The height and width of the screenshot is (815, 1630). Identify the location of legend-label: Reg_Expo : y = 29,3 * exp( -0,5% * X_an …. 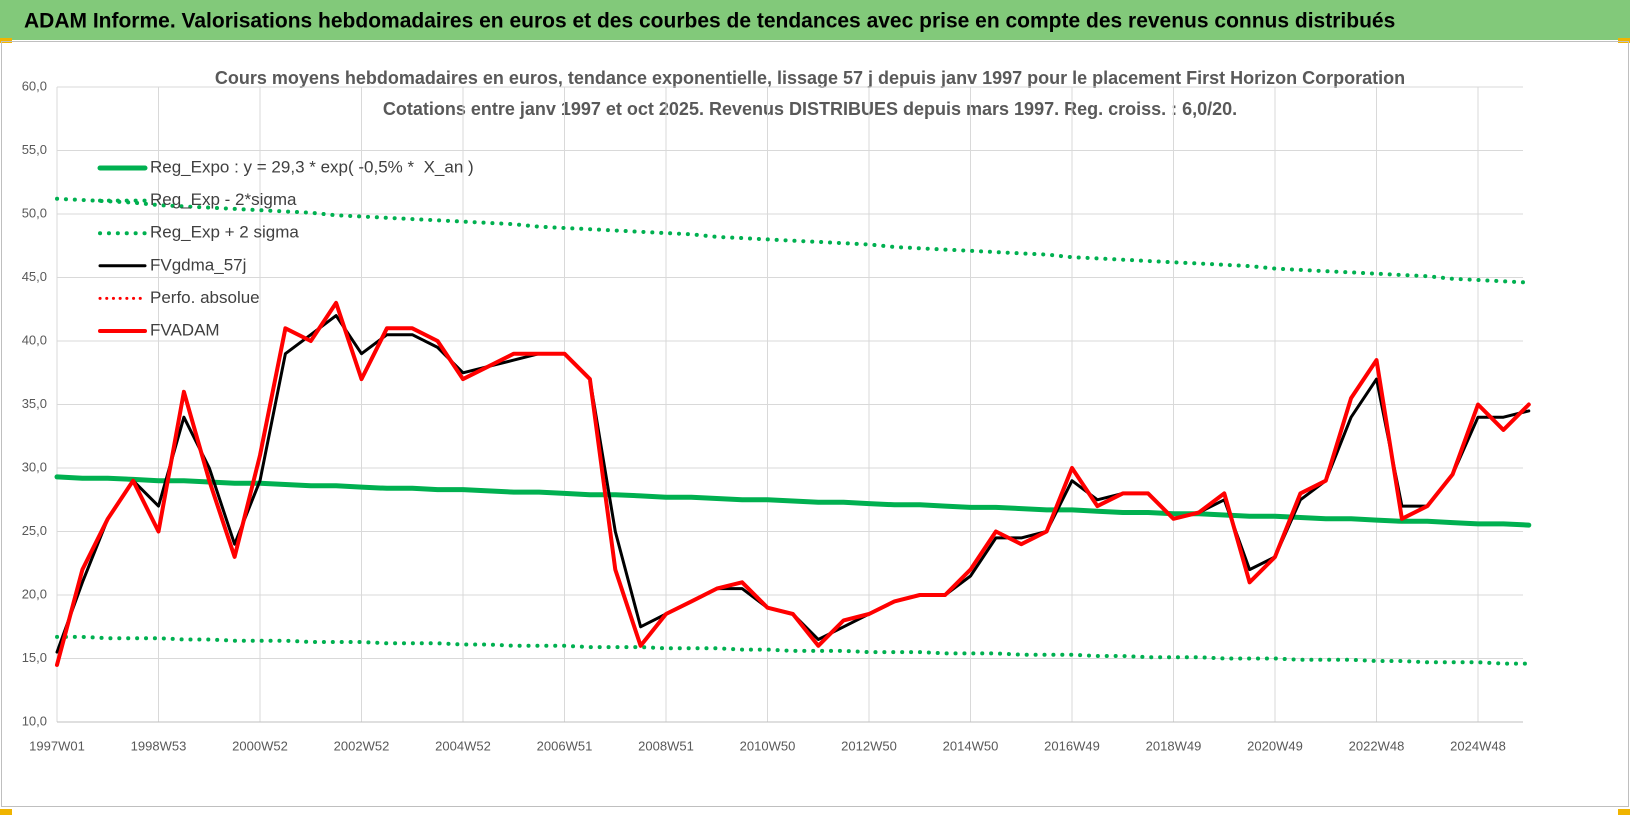
(312, 166).